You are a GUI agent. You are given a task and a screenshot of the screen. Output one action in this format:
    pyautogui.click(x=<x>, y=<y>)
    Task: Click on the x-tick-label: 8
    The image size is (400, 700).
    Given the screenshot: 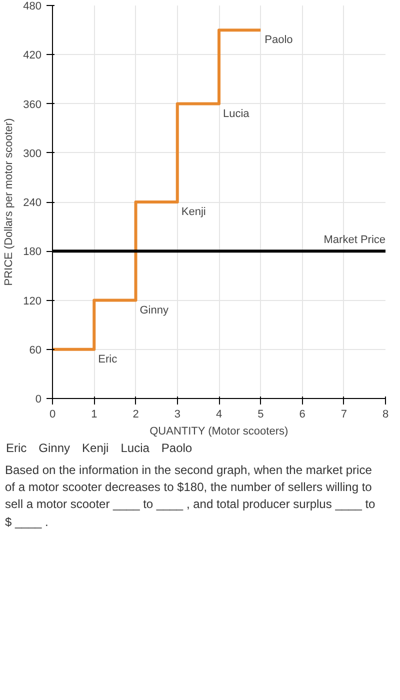 What is the action you would take?
    pyautogui.click(x=385, y=414)
    